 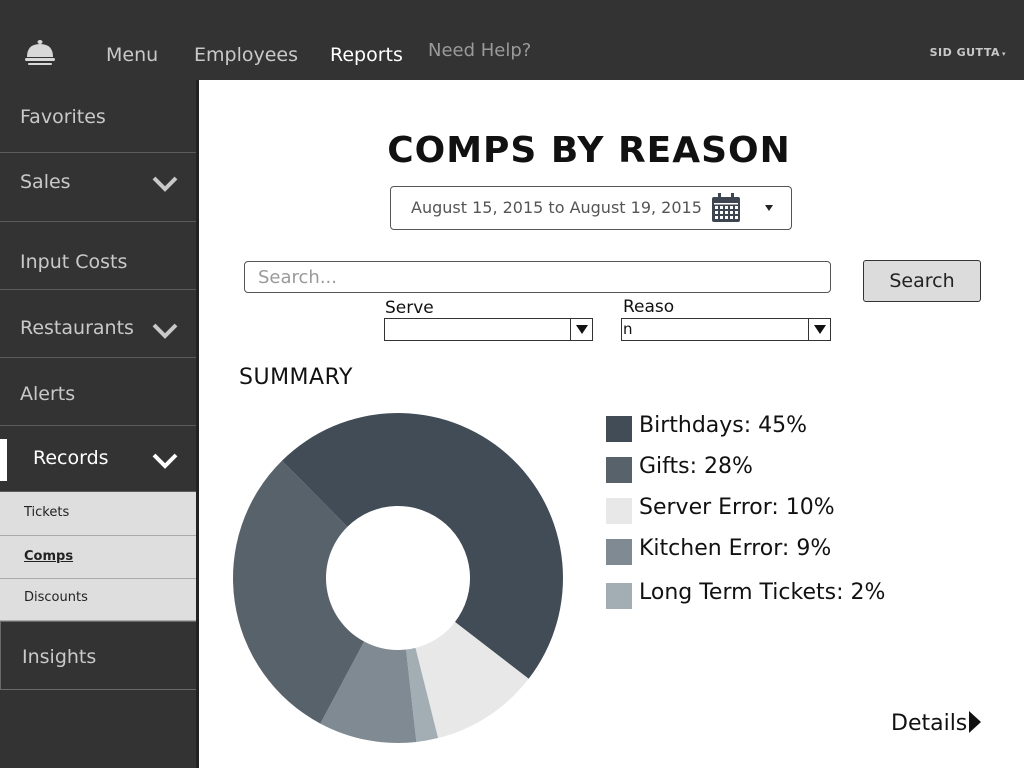 I want to click on calendar-icon, so click(x=726, y=208).